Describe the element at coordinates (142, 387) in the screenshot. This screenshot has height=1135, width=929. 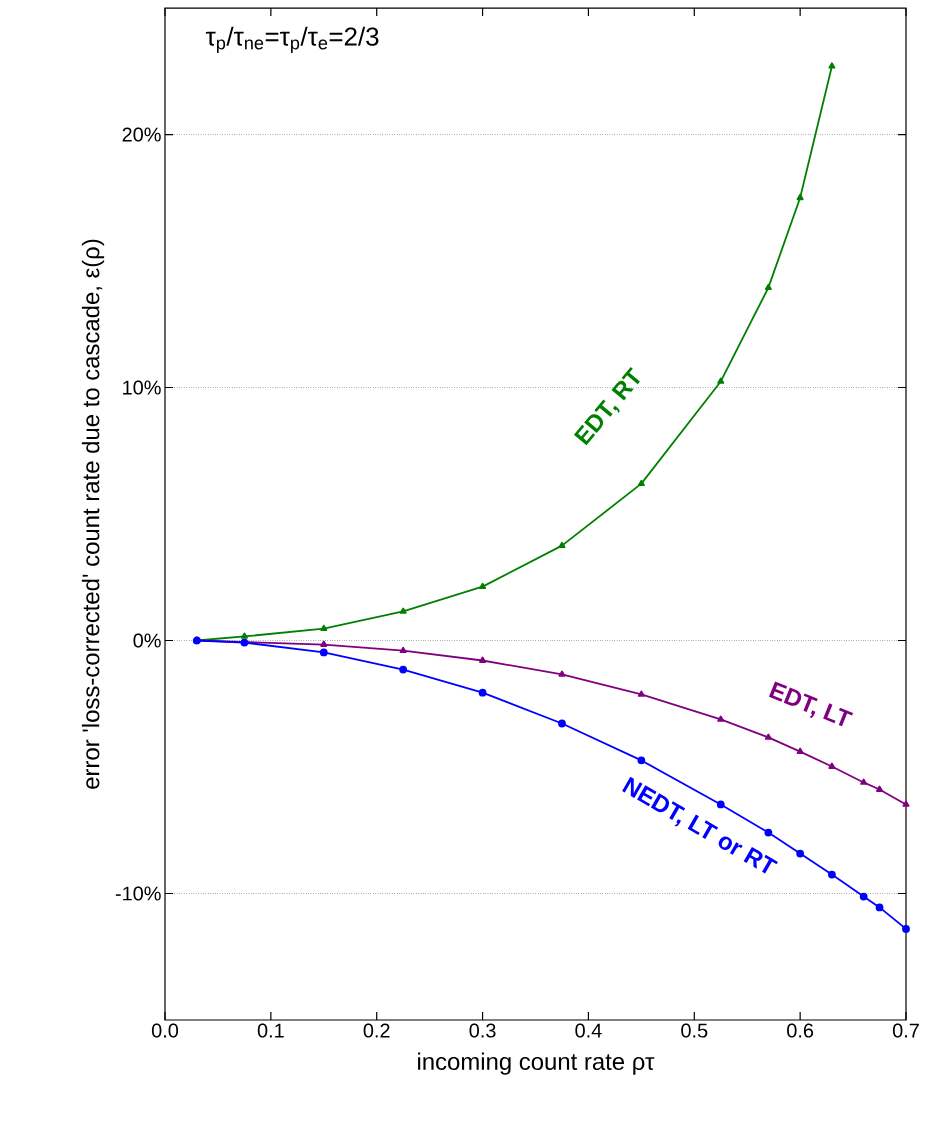
I see `y-tick-label: 10%` at that location.